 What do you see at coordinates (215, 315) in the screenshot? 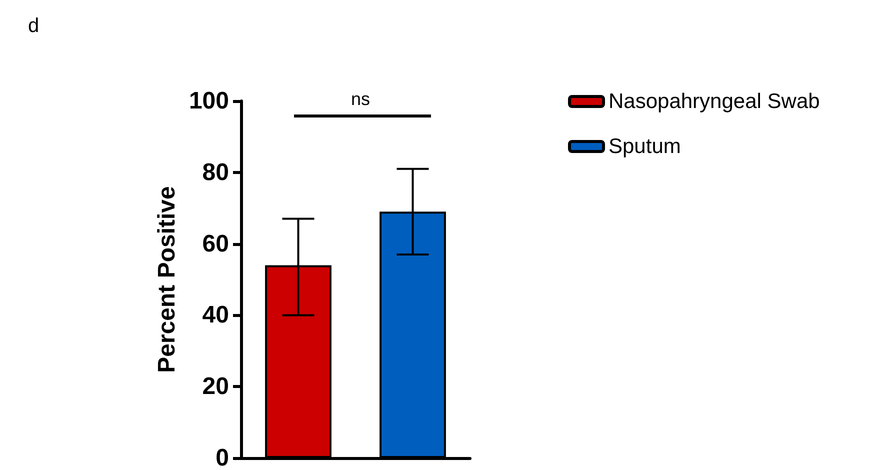
I see `y-tick-label: 40` at bounding box center [215, 315].